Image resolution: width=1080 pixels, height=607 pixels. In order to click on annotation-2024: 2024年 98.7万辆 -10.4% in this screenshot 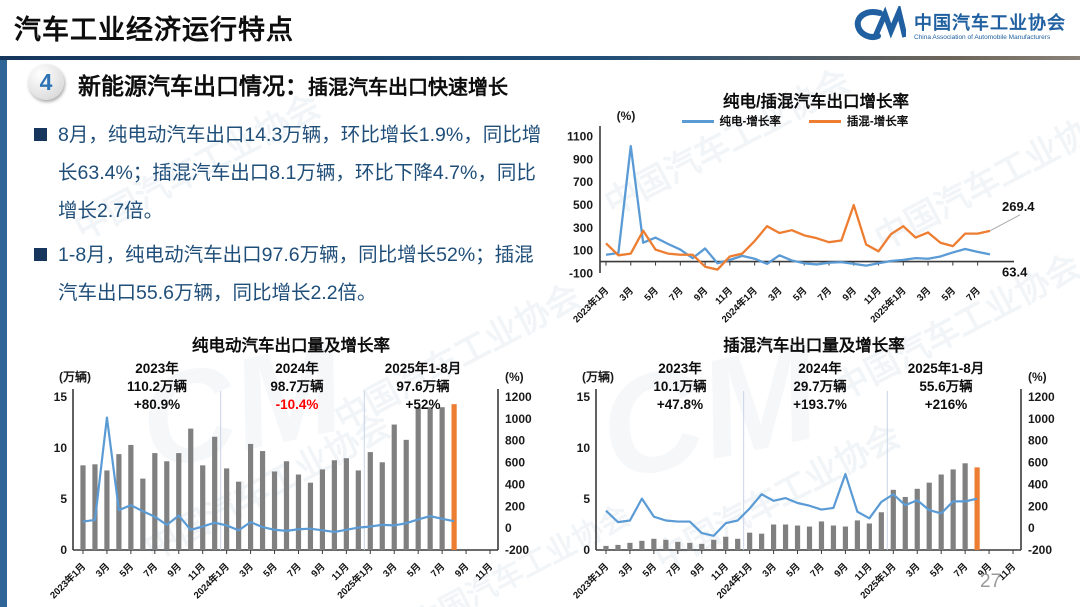, I will do `click(297, 386)`.